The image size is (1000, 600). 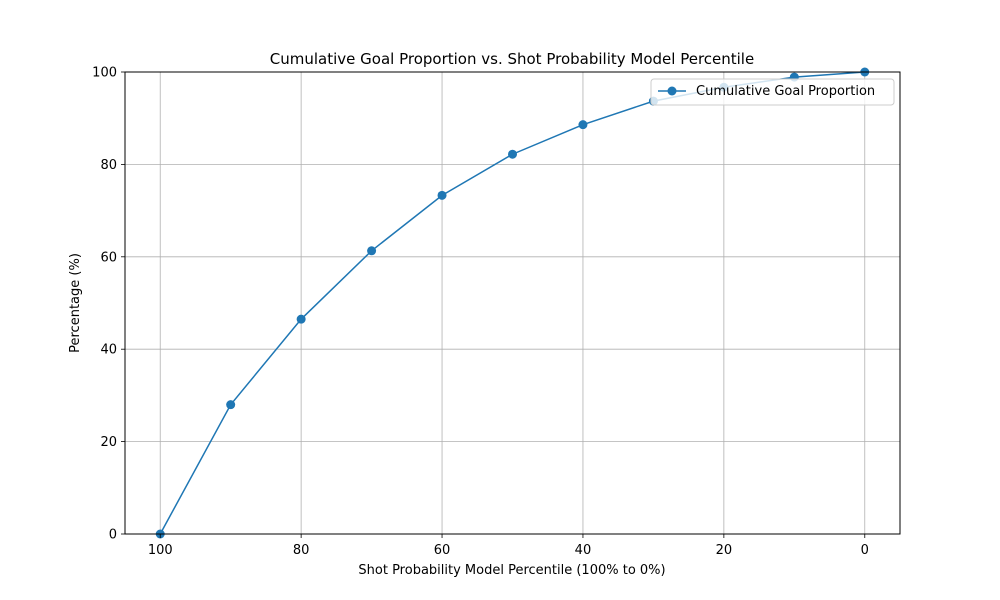 I want to click on legend-box, so click(x=772, y=92).